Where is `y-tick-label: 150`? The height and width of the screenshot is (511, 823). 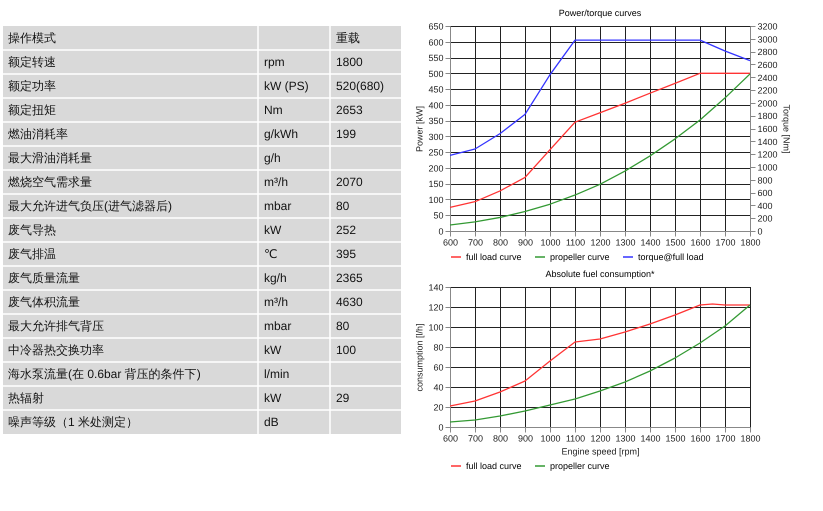
y-tick-label: 150 is located at coordinates (436, 184).